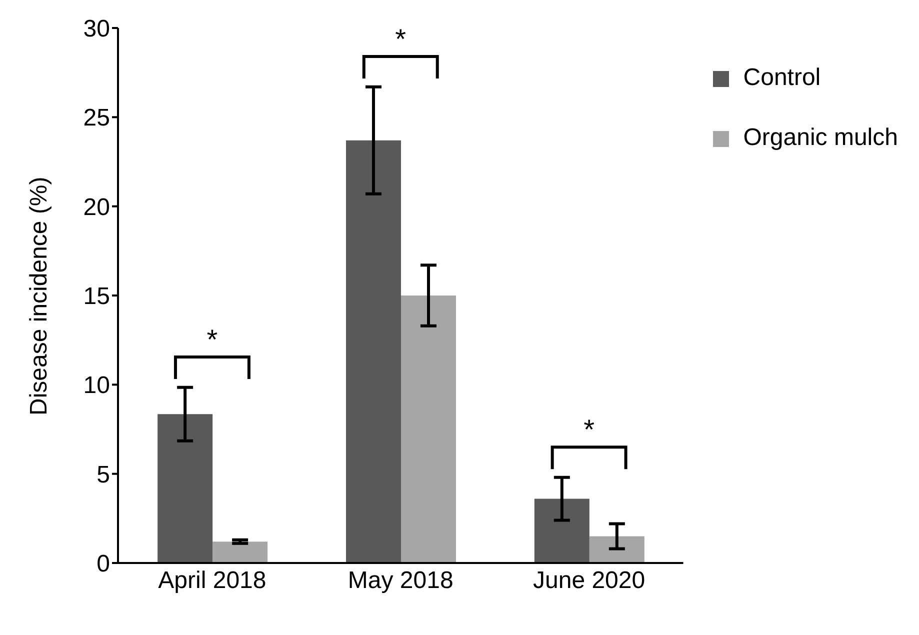 The image size is (919, 635). Describe the element at coordinates (103, 474) in the screenshot. I see `y-tick-label: 5` at that location.